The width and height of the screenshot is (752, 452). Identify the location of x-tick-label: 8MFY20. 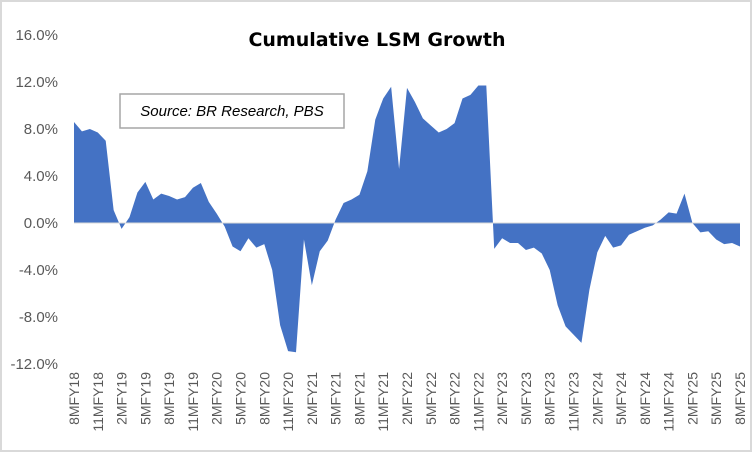
(264, 398).